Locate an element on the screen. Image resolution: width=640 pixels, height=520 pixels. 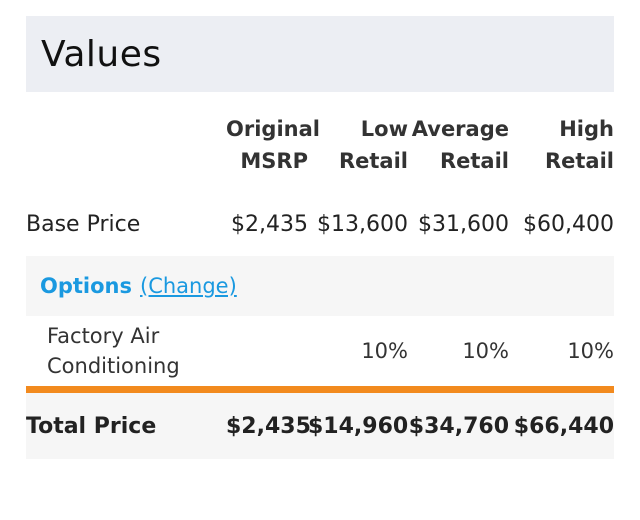
base-price-low-retail: $13,600 is located at coordinates (362, 224).